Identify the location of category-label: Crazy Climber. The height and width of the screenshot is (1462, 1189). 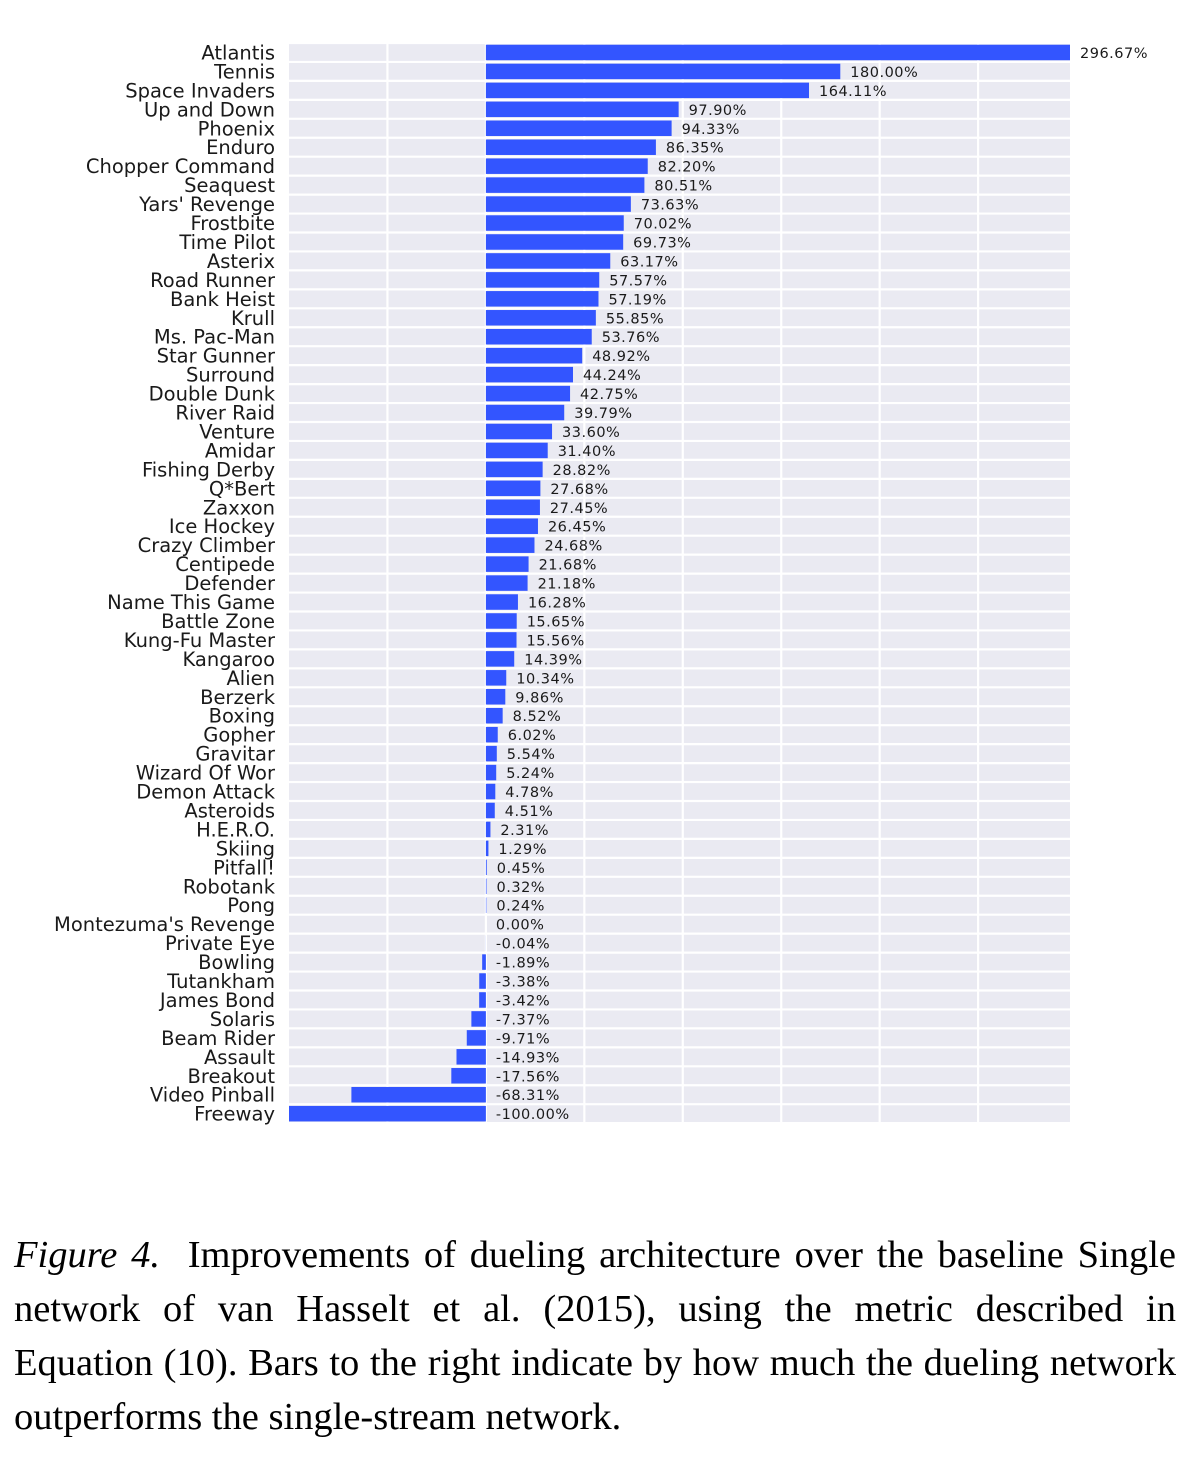
(207, 545).